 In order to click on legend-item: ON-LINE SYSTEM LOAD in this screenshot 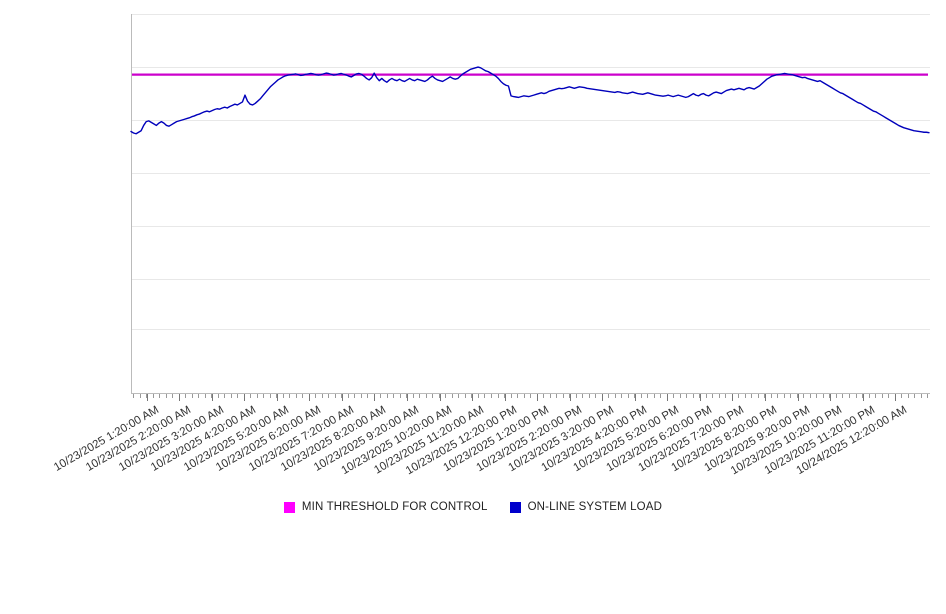, I will do `click(586, 507)`.